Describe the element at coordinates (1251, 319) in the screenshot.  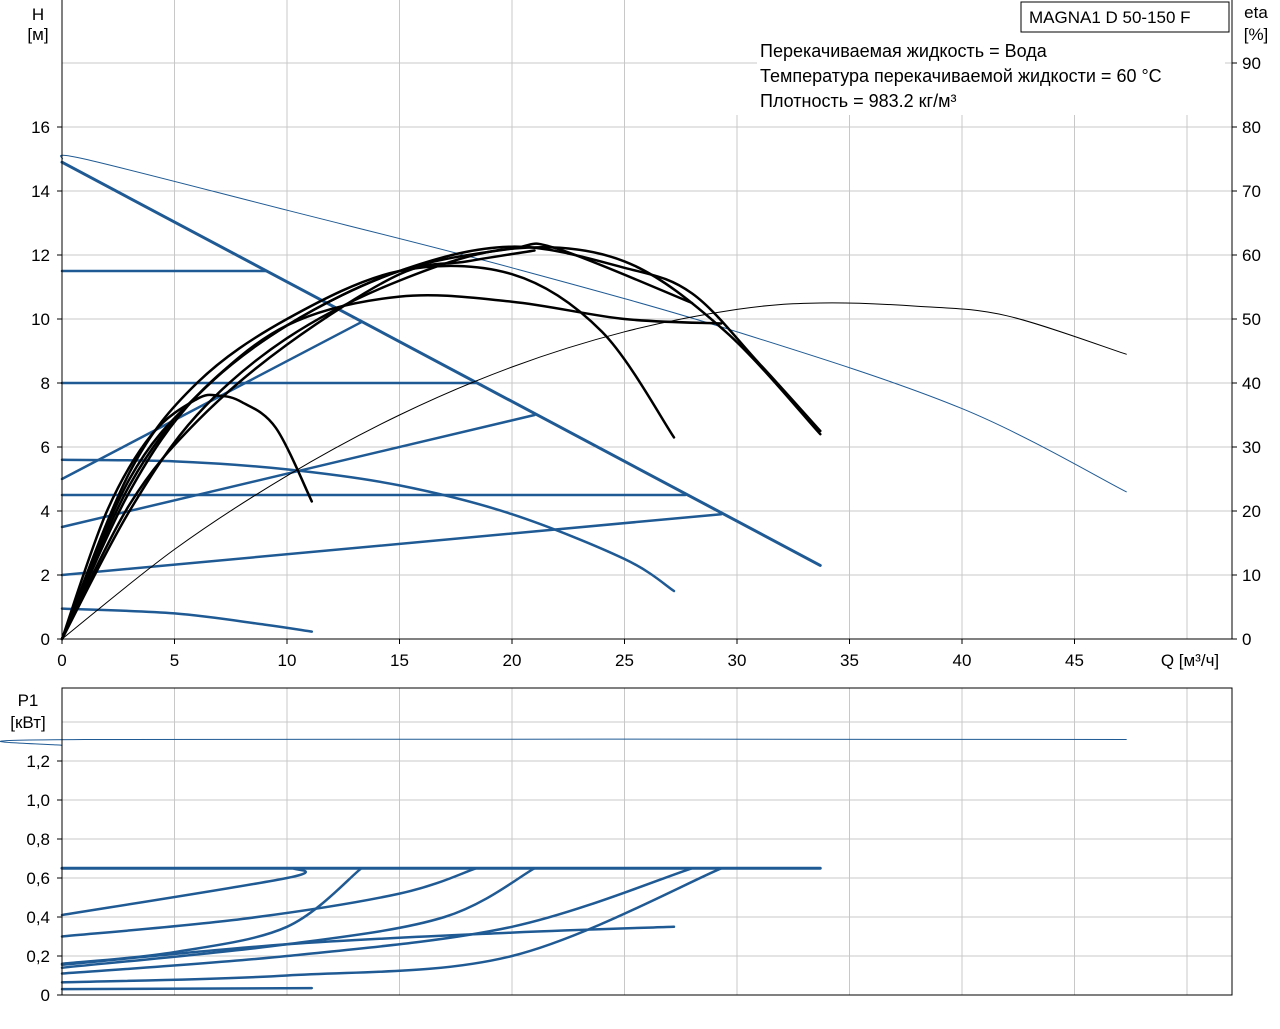
I see `eta-tick-label: 50` at that location.